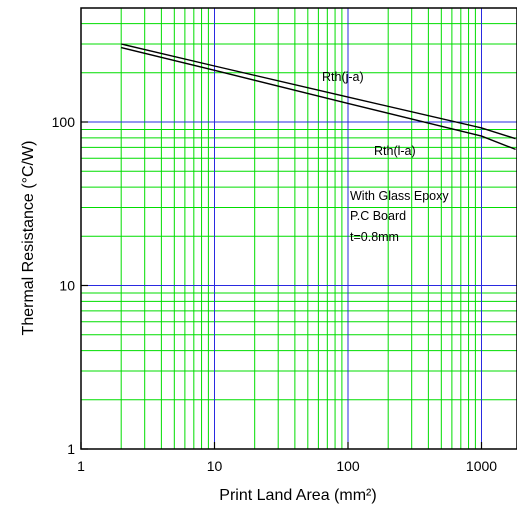 Image resolution: width=517 pixels, height=512 pixels. What do you see at coordinates (399, 196) in the screenshot?
I see `condition-note-line-1: With Glass Epoxy` at bounding box center [399, 196].